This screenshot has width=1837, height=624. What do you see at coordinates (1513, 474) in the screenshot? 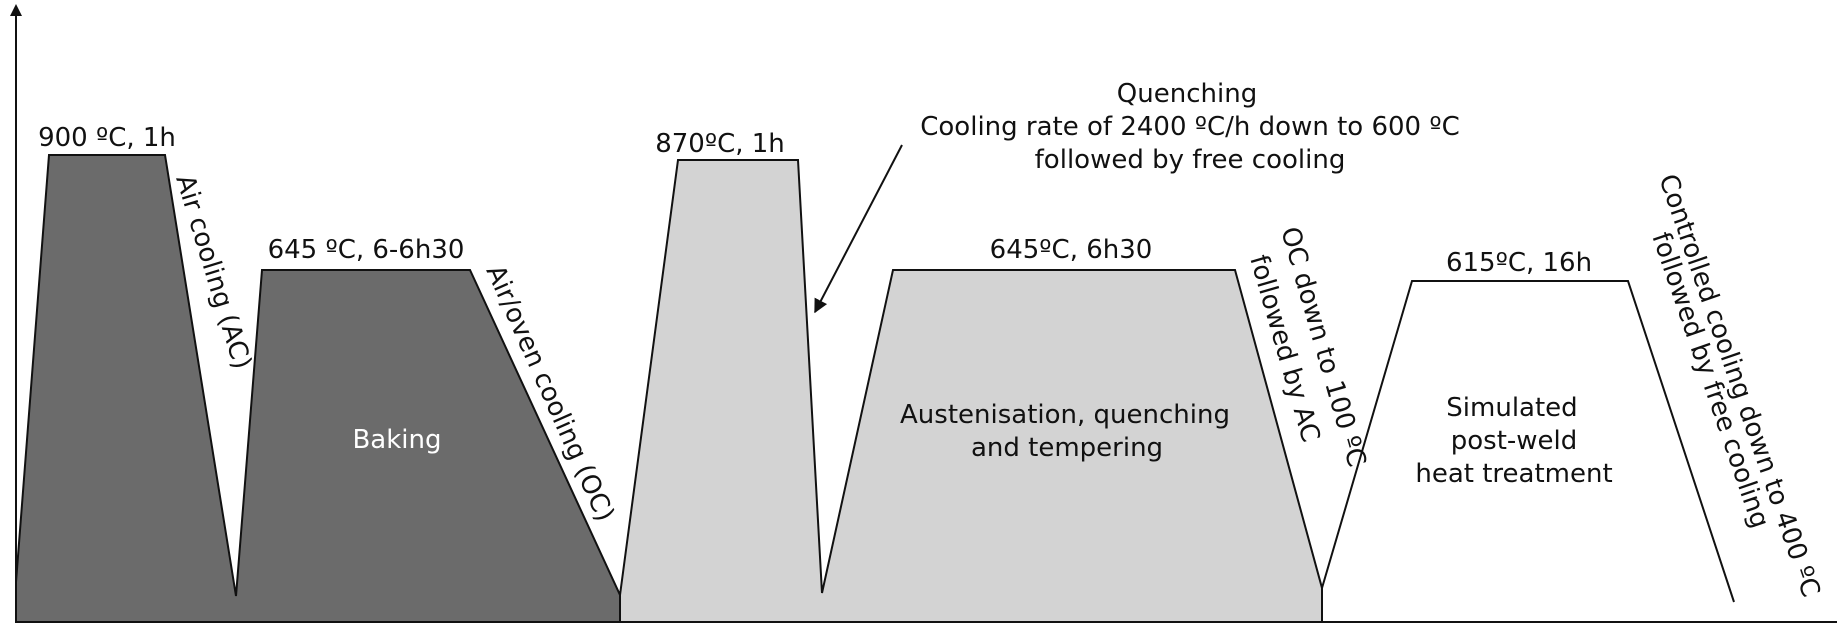
I see `pwht-zone-label-line3: heat treatment` at bounding box center [1513, 474].